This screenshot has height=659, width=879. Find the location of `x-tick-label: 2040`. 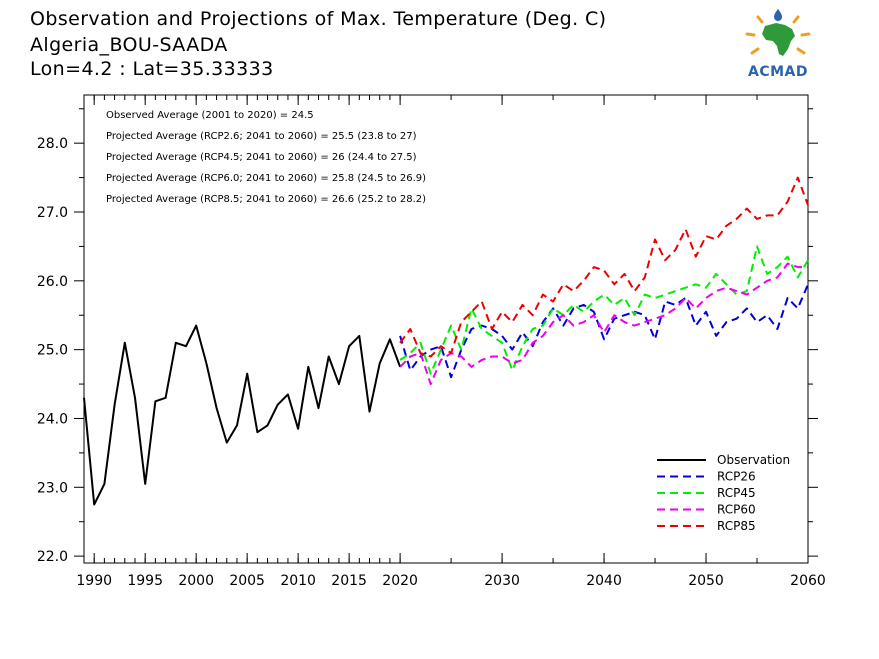

x-tick-label: 2040 is located at coordinates (604, 581).